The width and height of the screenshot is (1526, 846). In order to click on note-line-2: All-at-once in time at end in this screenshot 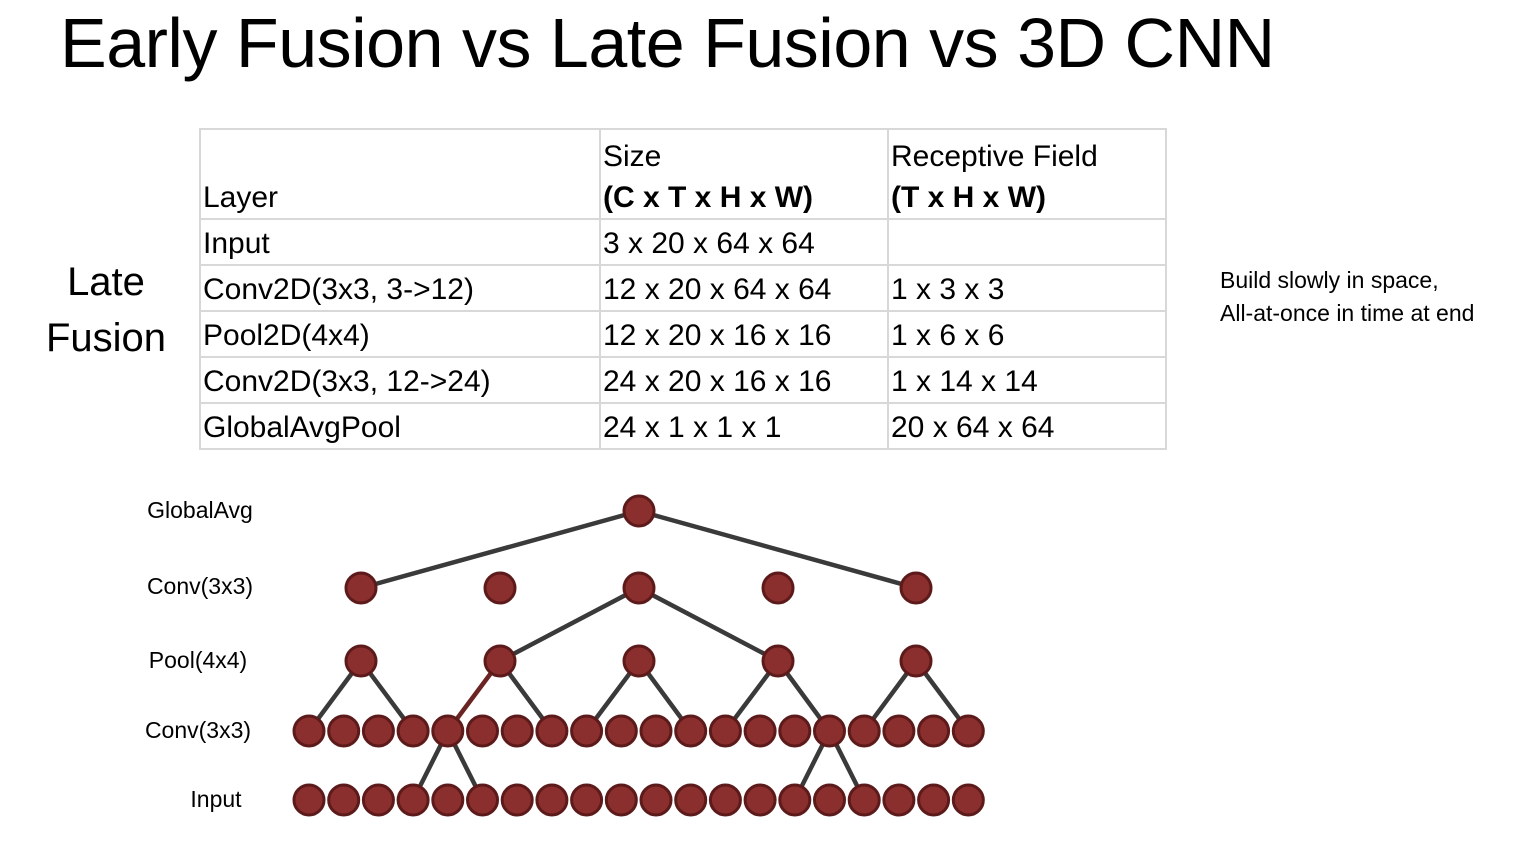, I will do `click(1347, 313)`.